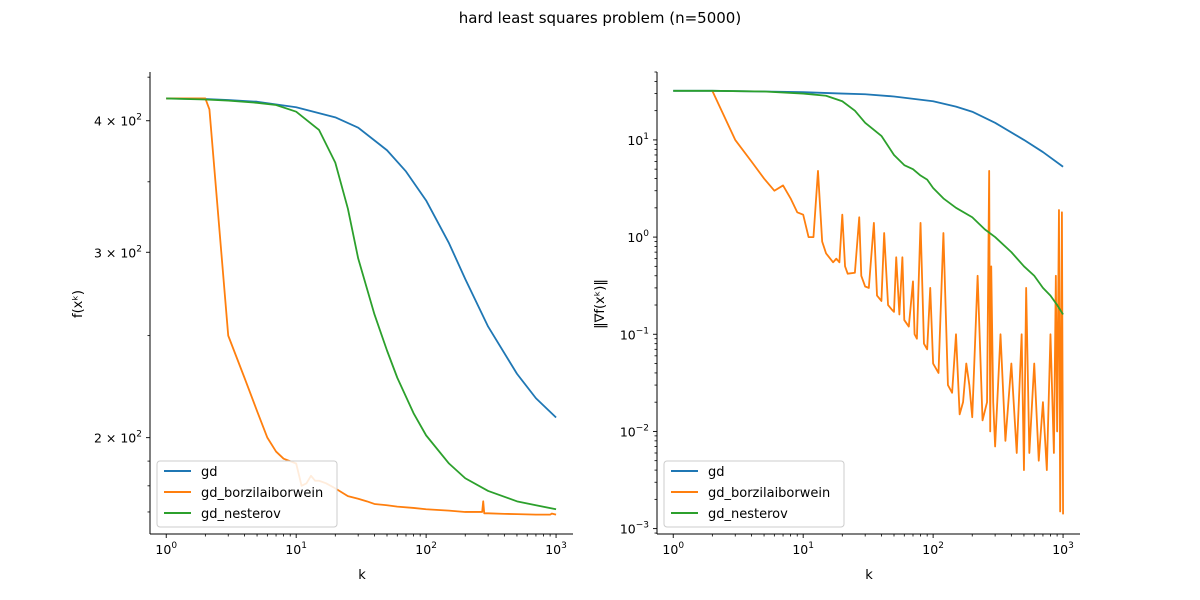 This screenshot has height=600, width=1200. I want to click on right-legend-label-bb: gd_borzilaiborwein, so click(769, 493).